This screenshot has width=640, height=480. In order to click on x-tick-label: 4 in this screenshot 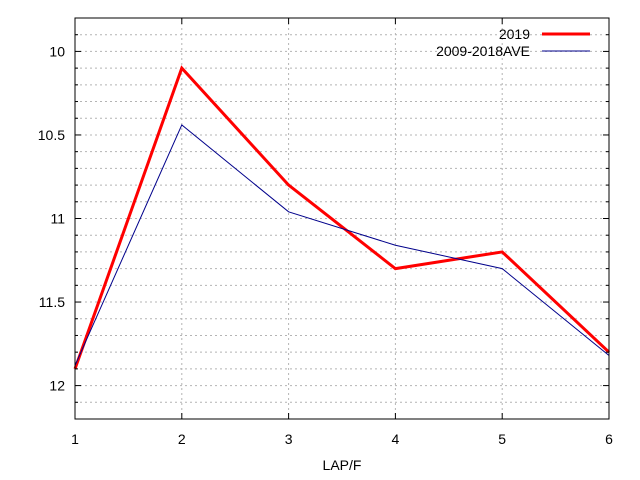, I will do `click(396, 439)`.